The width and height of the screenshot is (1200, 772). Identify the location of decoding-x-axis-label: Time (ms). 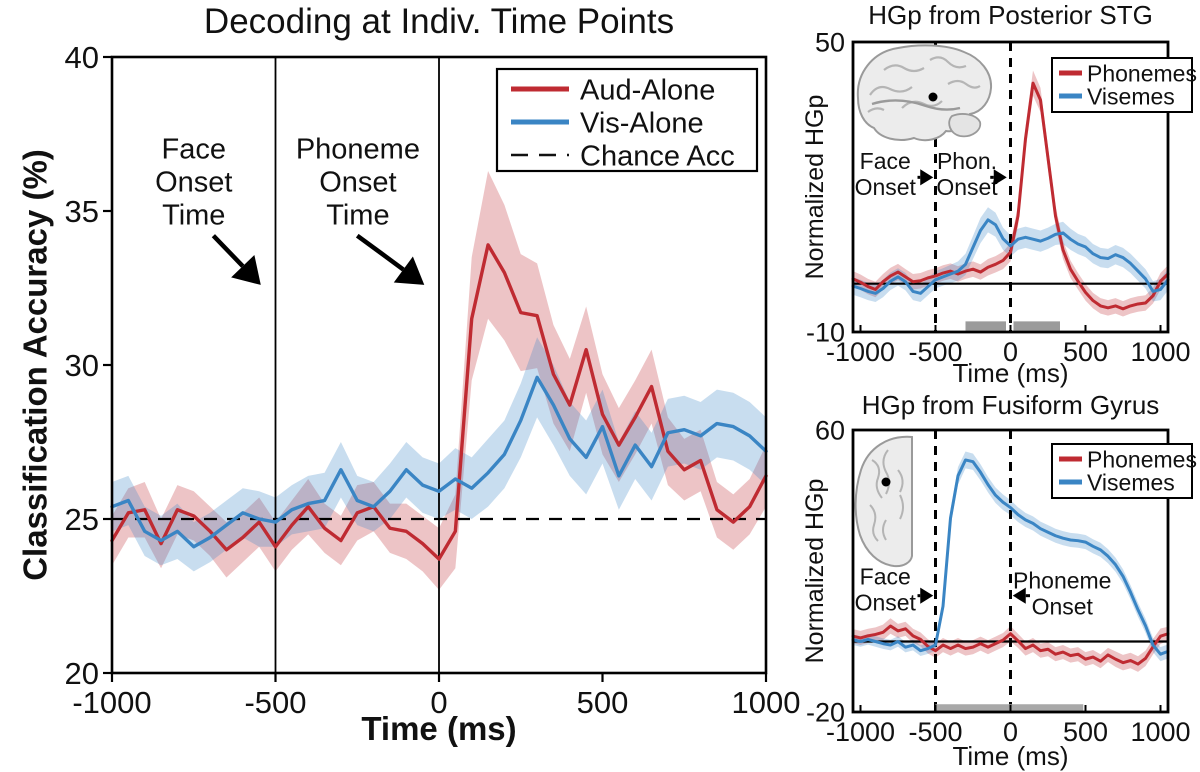
(439, 728).